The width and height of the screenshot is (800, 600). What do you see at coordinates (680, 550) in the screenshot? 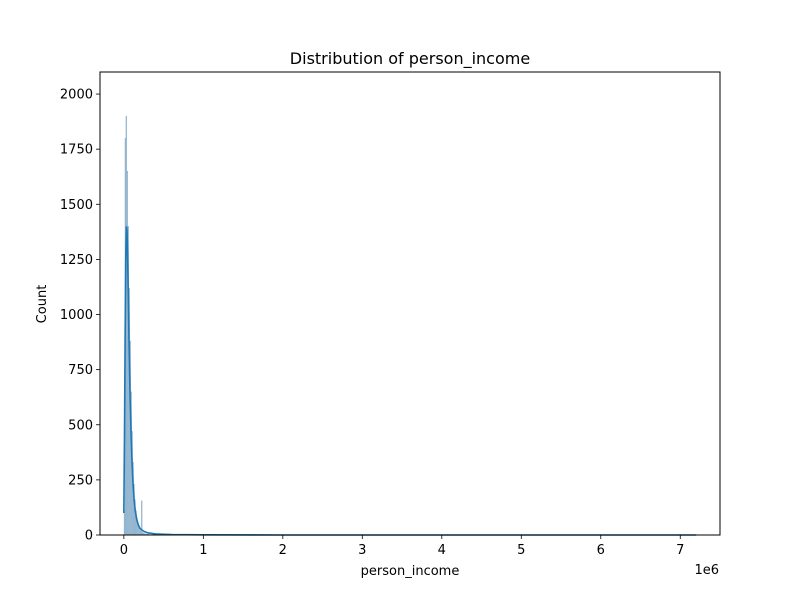
I see `x-tick-label: 7` at bounding box center [680, 550].